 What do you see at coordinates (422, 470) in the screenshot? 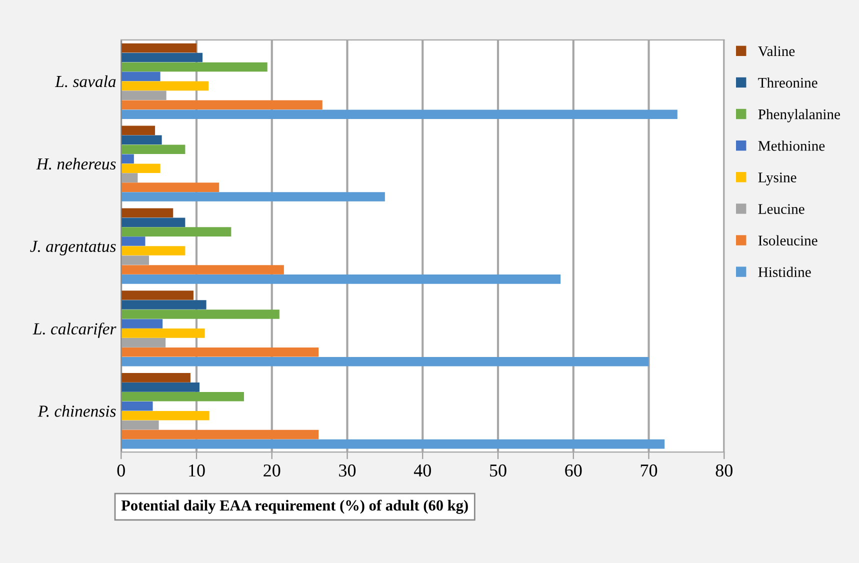
I see `x-tick-label: 40` at bounding box center [422, 470].